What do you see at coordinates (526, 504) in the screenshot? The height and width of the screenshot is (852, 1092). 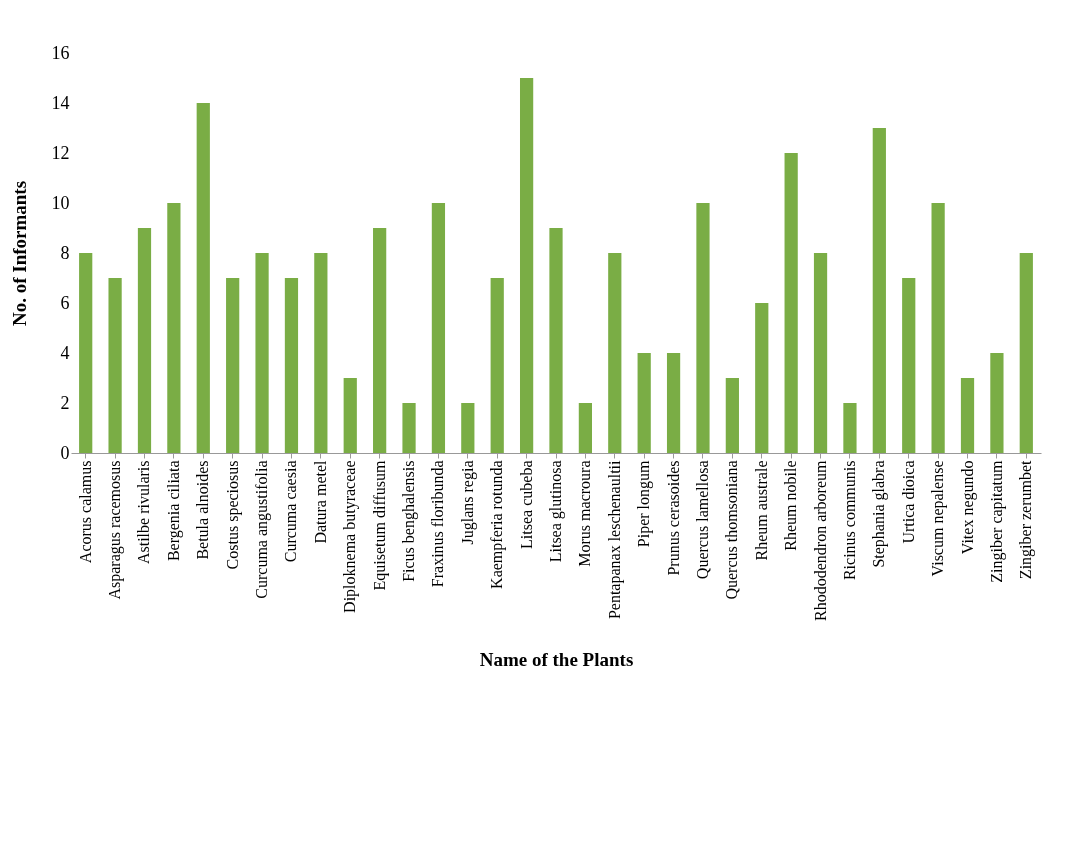 I see `x-tick-label: Litsea cubeba` at bounding box center [526, 504].